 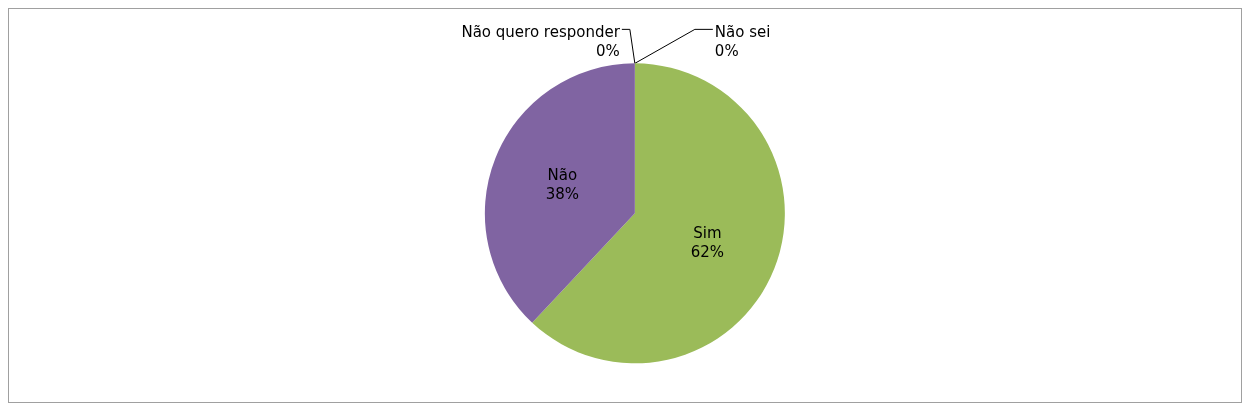 I want to click on data-label: 62%, so click(x=707, y=251).